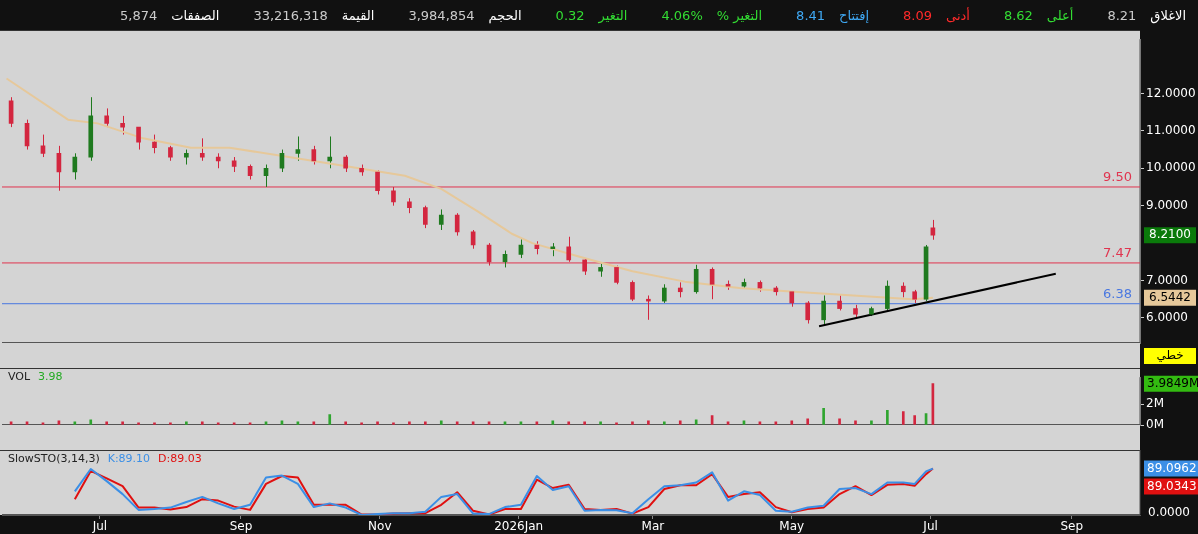 Image resolution: width=1198 pixels, height=534 pixels. What do you see at coordinates (570, 15) in the screenshot?
I see `text: 0.32` at bounding box center [570, 15].